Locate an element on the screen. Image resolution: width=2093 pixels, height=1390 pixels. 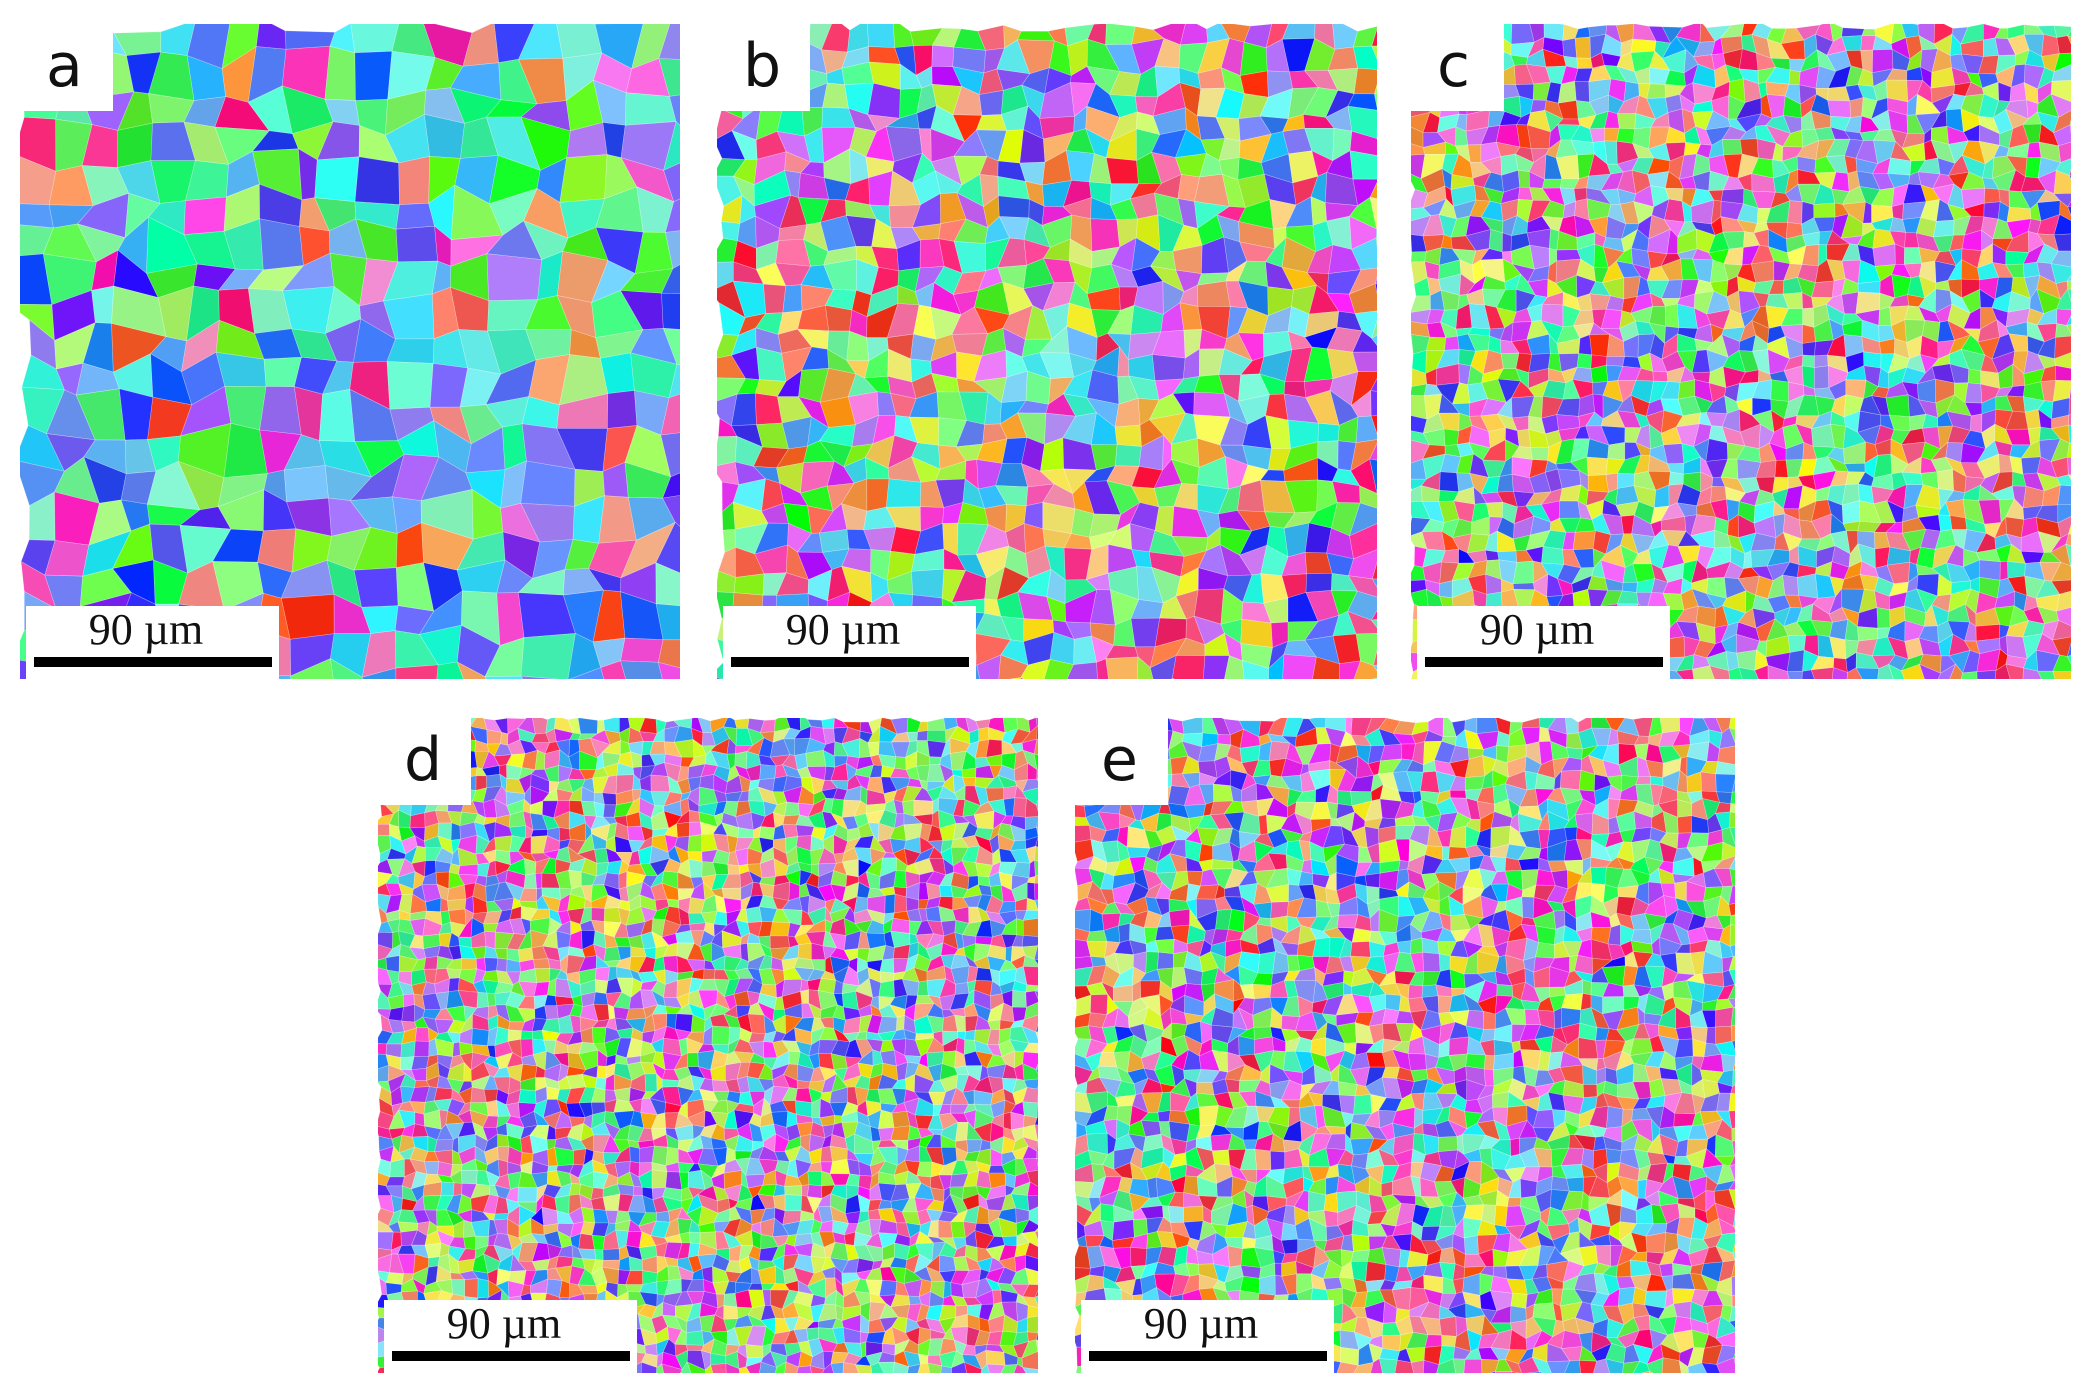
scale-bar is located at coordinates (153, 662).